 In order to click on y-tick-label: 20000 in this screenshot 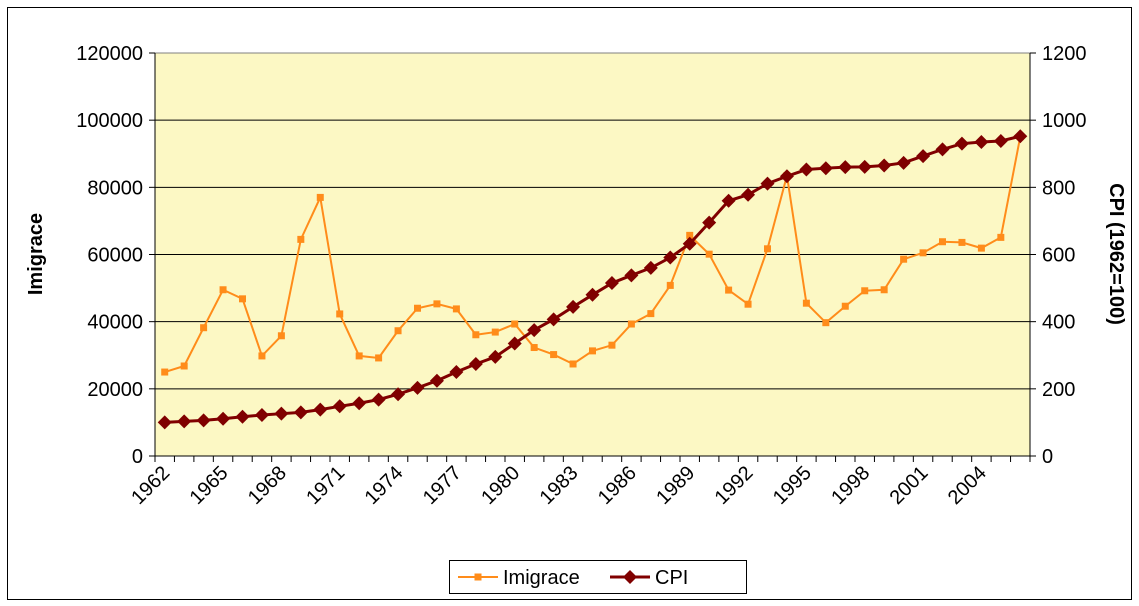, I will do `click(115, 390)`.